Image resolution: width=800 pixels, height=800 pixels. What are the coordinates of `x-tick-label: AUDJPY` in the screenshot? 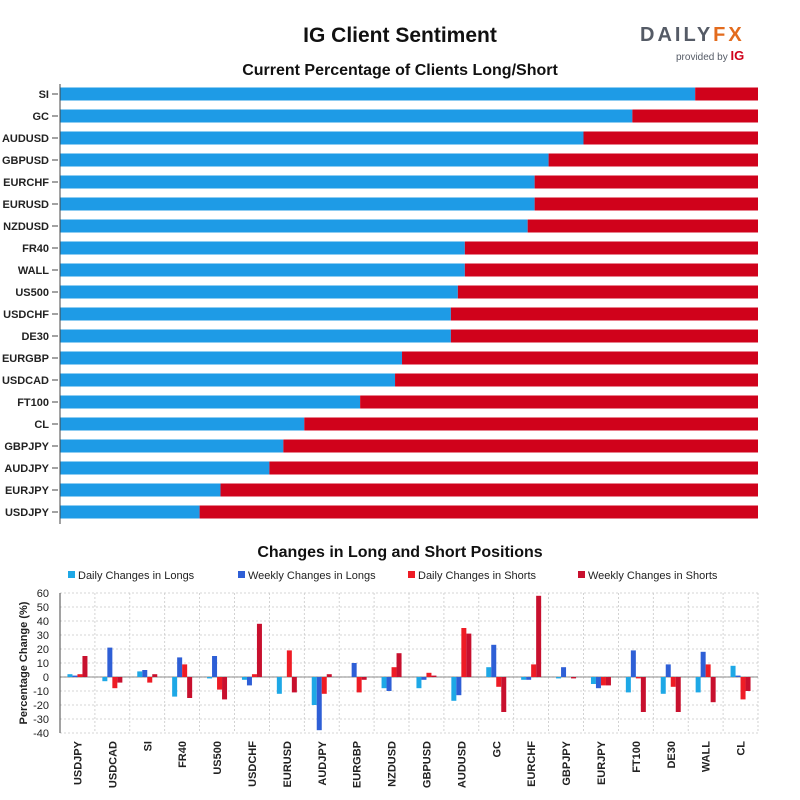 It's located at (323, 762).